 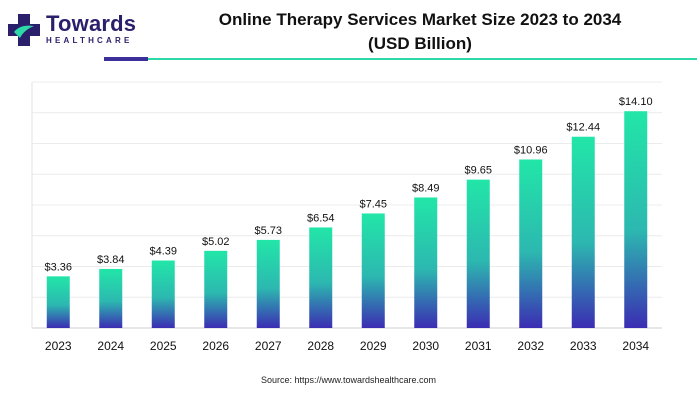 I want to click on brand-tagline: HEALTHCARE, so click(x=89, y=40).